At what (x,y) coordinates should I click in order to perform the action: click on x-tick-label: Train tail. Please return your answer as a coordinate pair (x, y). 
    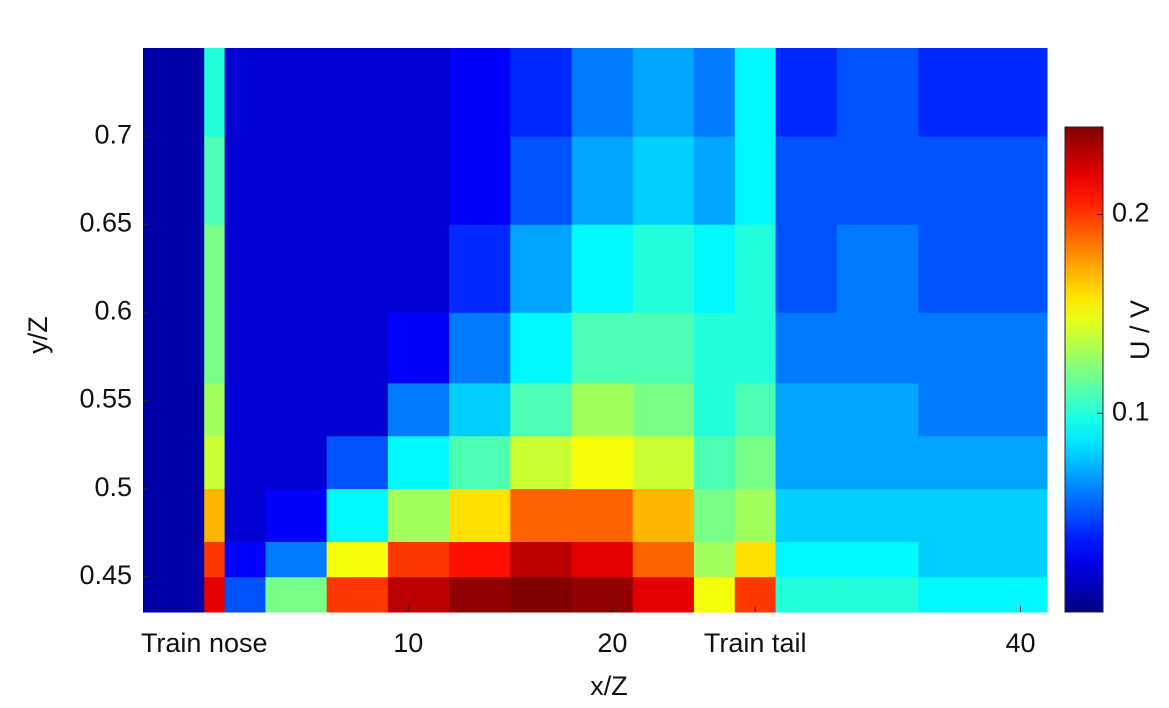
    Looking at the image, I should click on (755, 643).